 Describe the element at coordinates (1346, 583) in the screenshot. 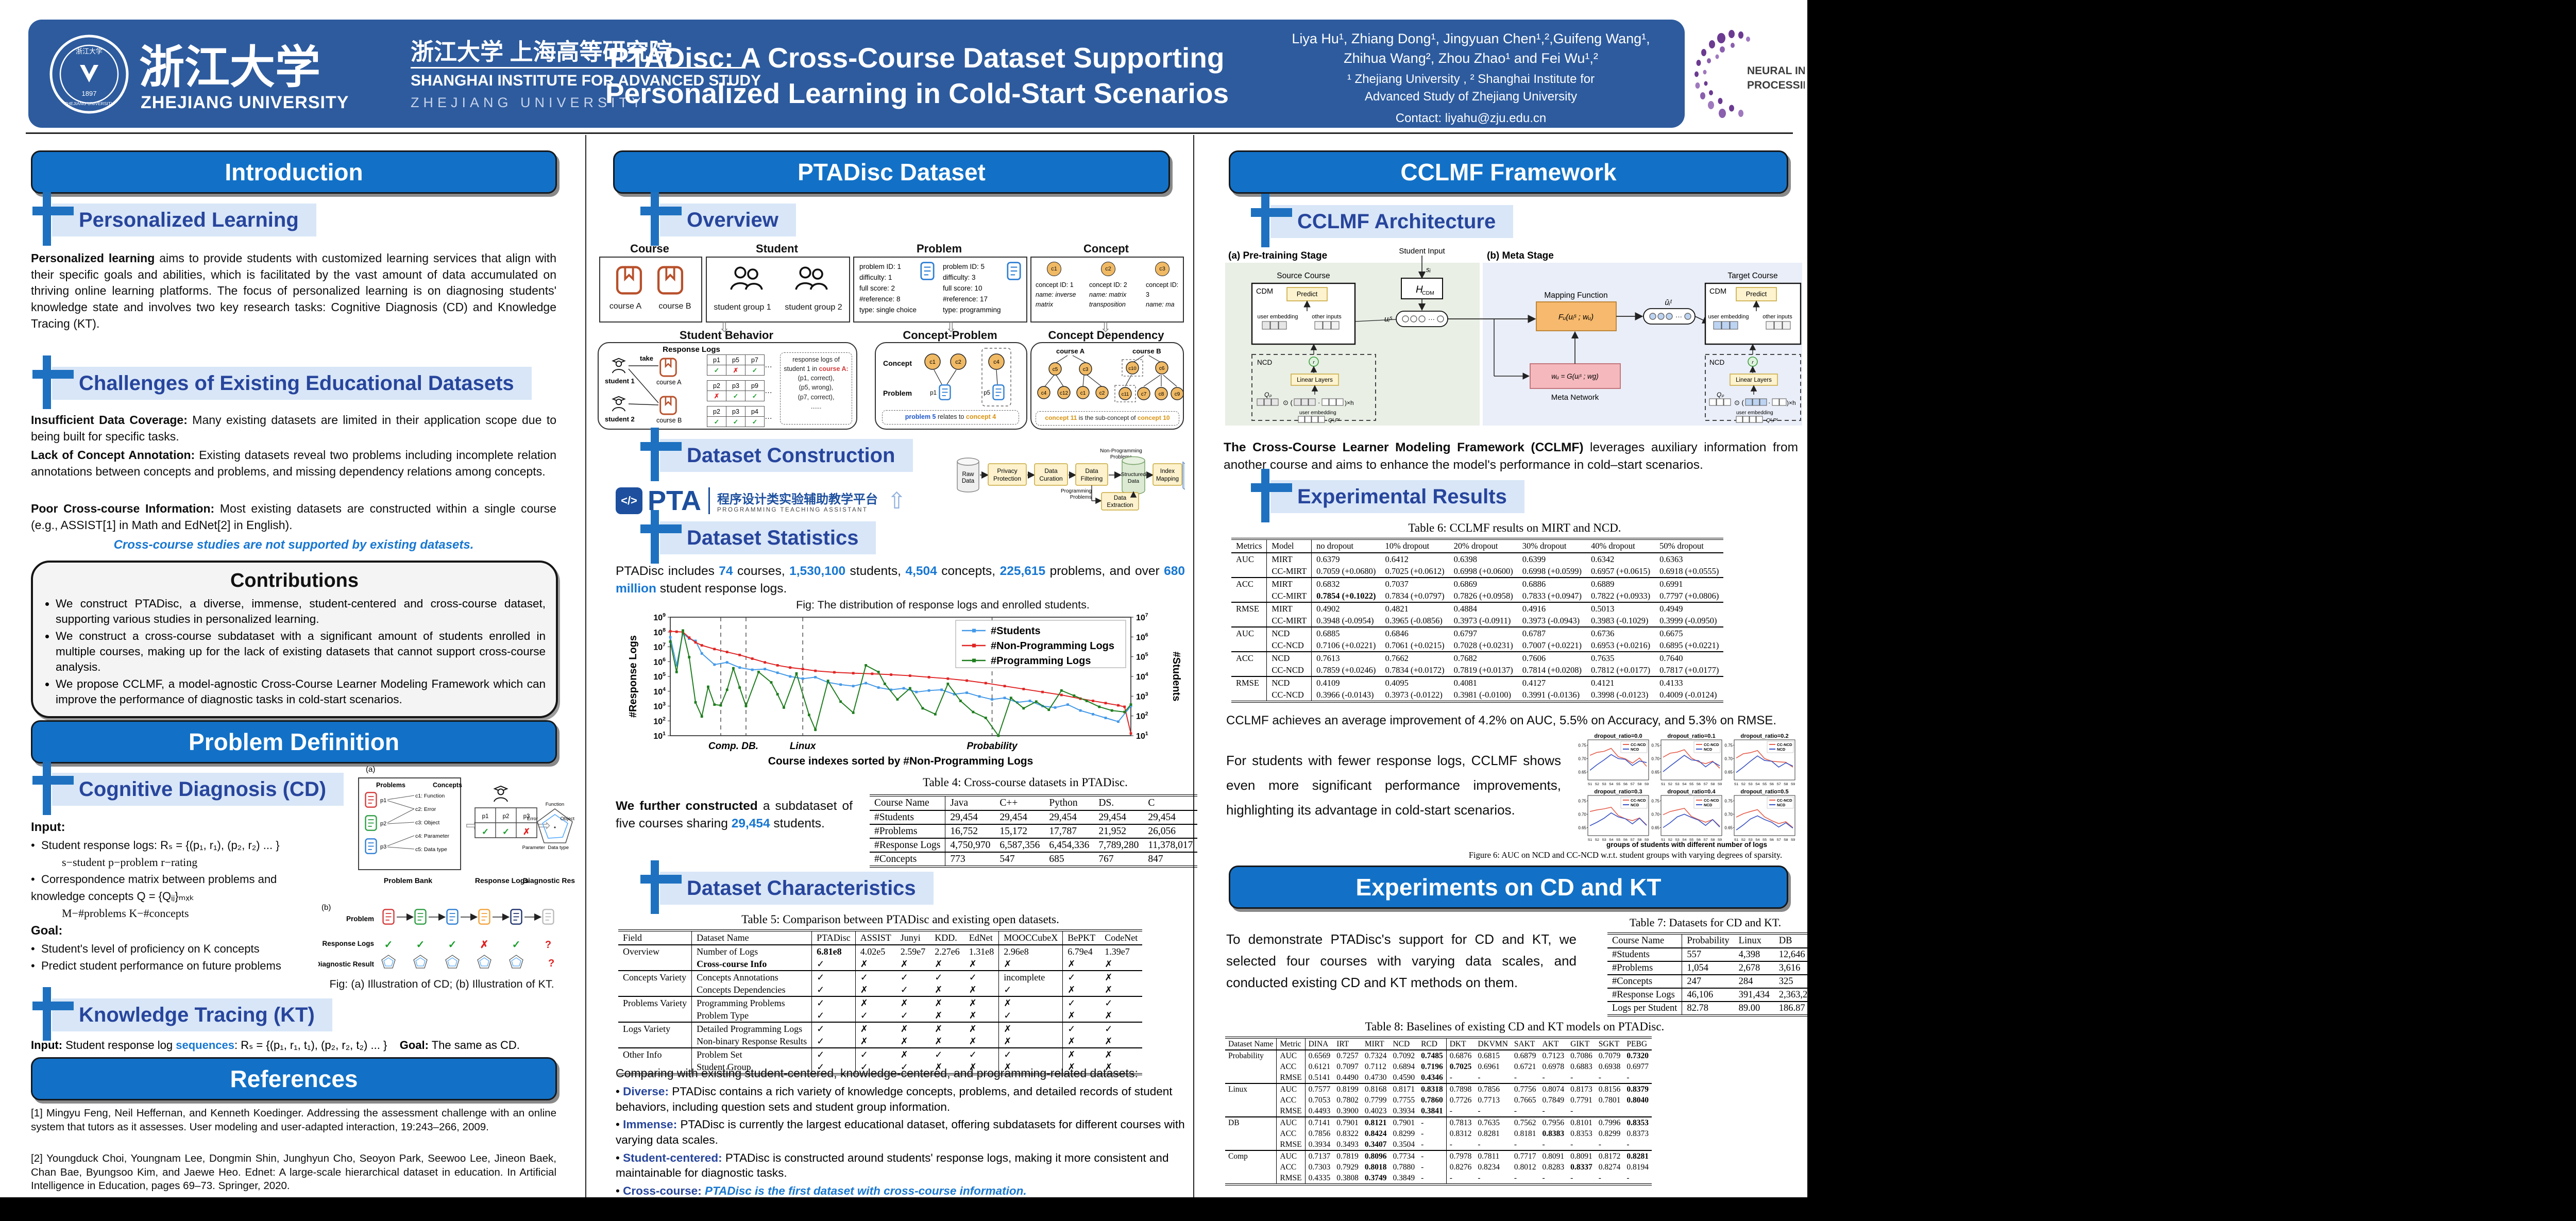

I see `table-cell: 0.6832` at that location.